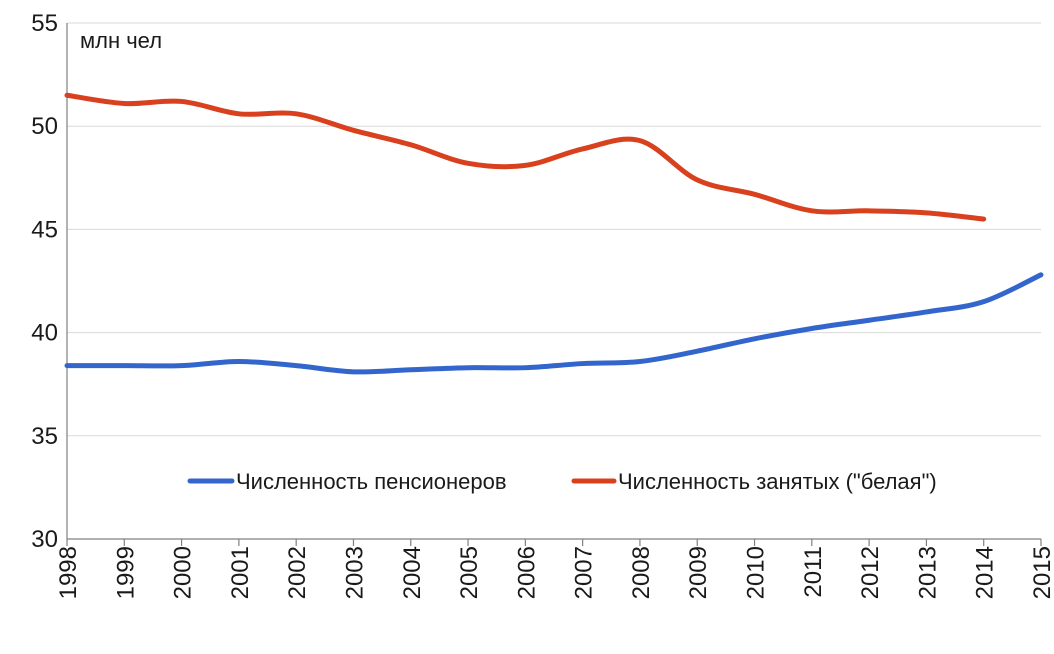 The height and width of the screenshot is (654, 1054). What do you see at coordinates (756, 572) in the screenshot?
I see `x-tick-label: 2010` at bounding box center [756, 572].